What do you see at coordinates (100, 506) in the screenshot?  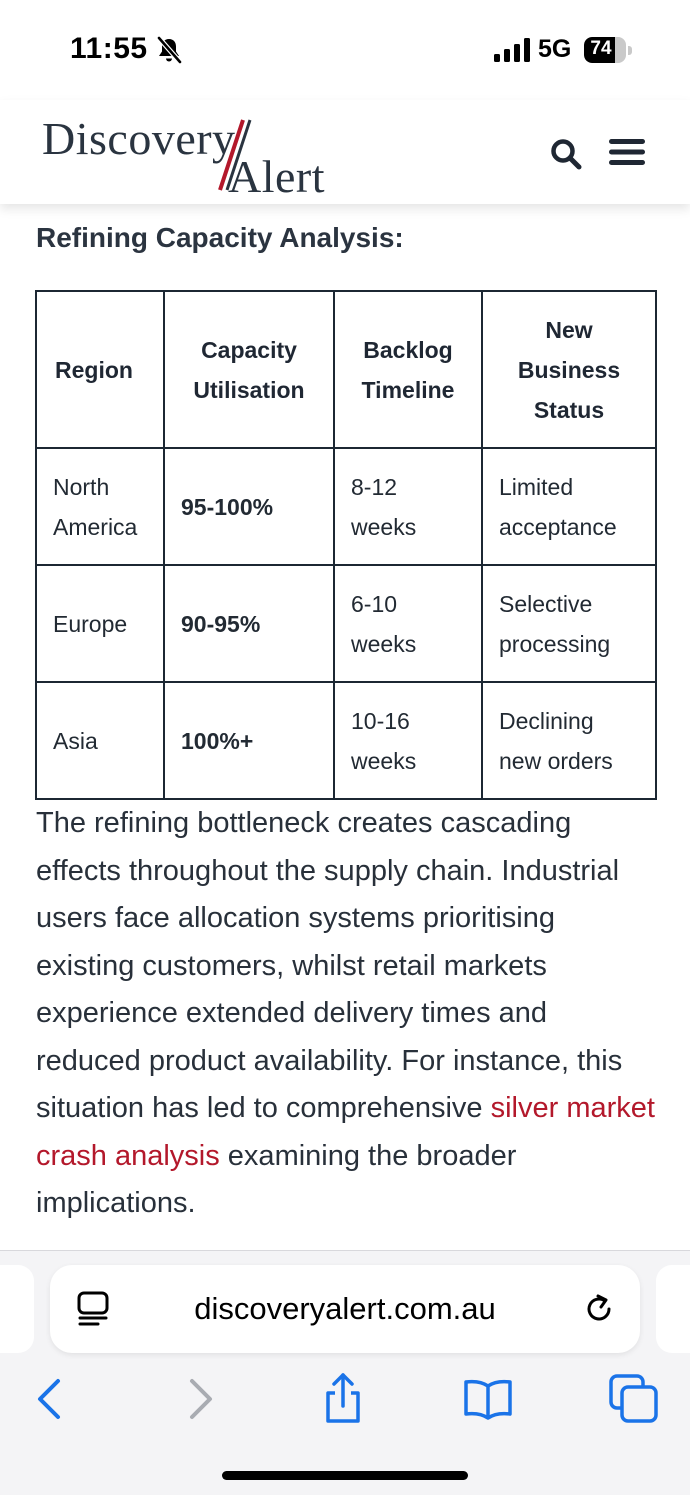 I see `cell-region: North America` at bounding box center [100, 506].